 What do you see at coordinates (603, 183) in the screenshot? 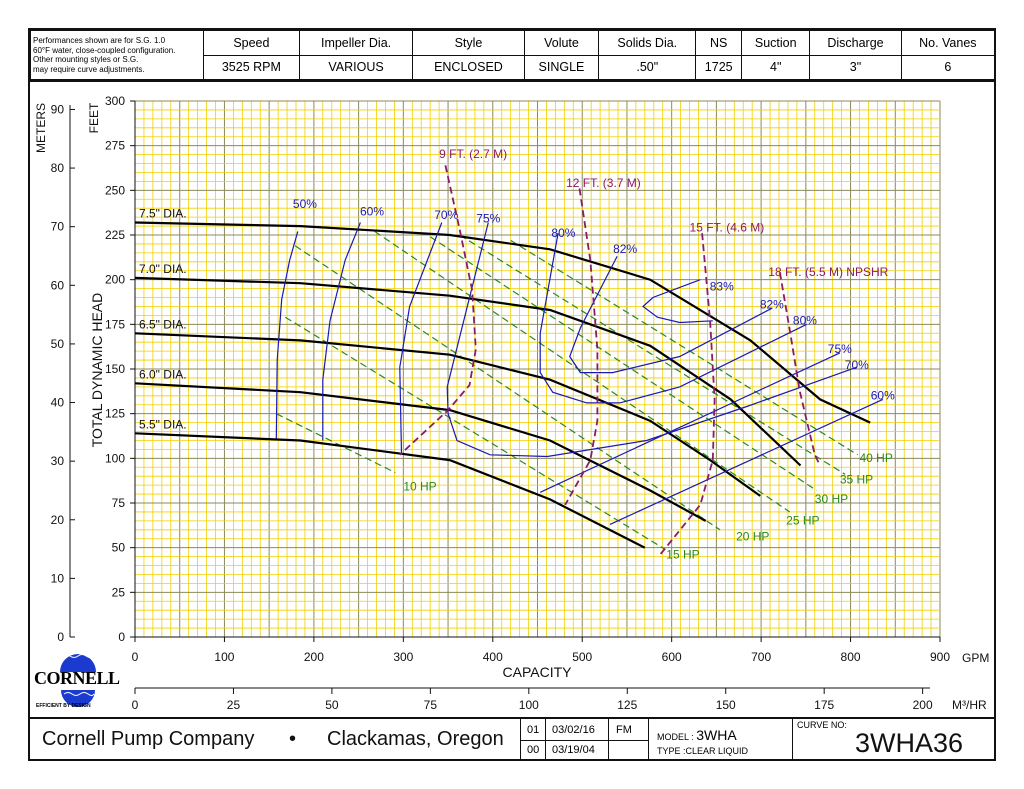
I see `npshr-label: 12 FT. (3.7 M)` at bounding box center [603, 183].